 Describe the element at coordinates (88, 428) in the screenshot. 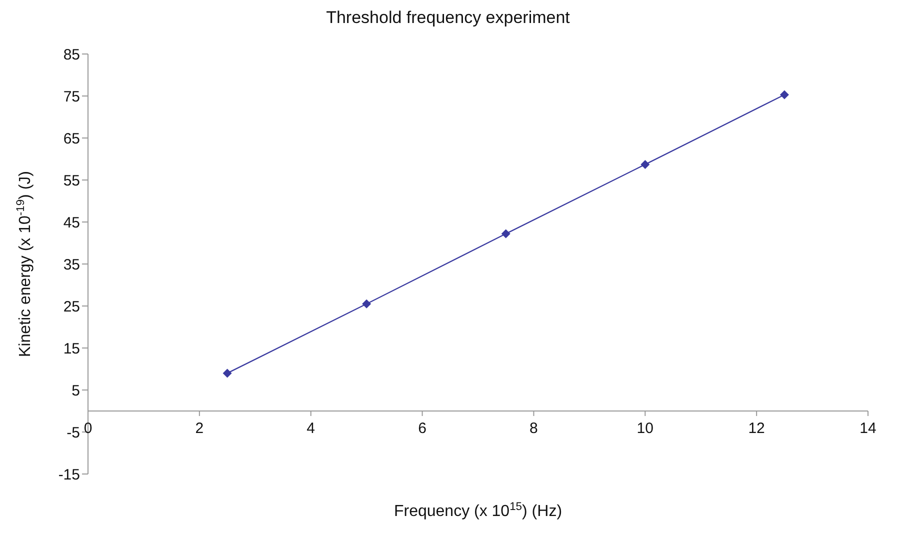

I see `x-tick-label: 0` at that location.